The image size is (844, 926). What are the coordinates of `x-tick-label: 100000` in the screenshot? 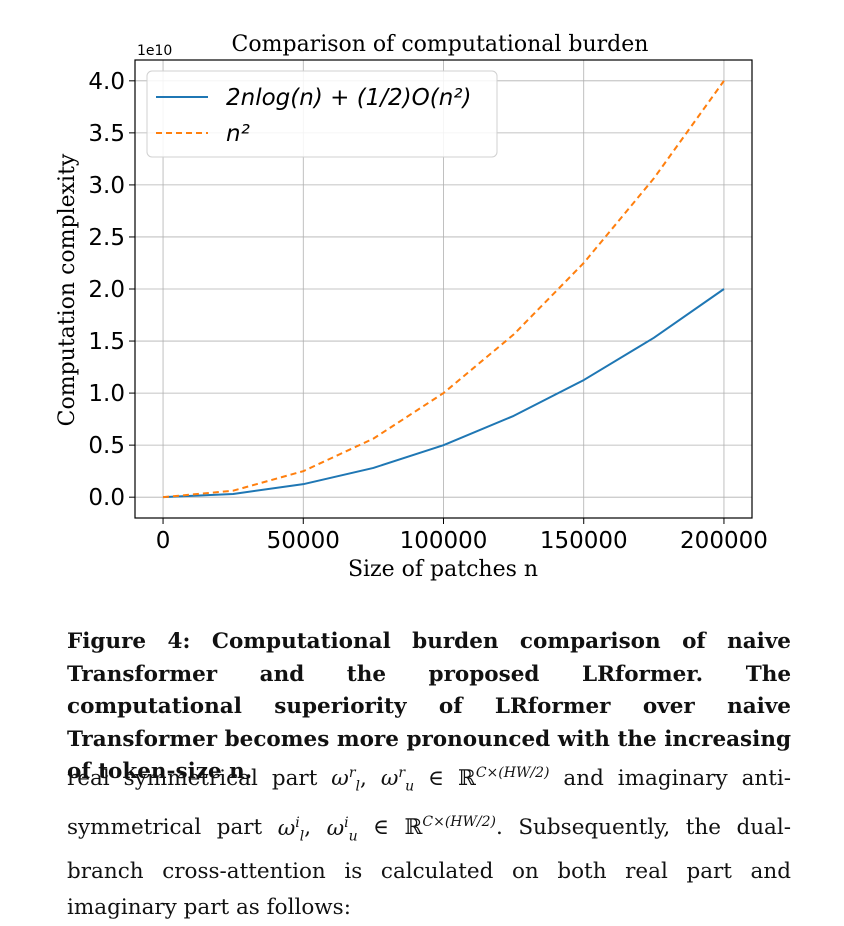 It's located at (444, 541).